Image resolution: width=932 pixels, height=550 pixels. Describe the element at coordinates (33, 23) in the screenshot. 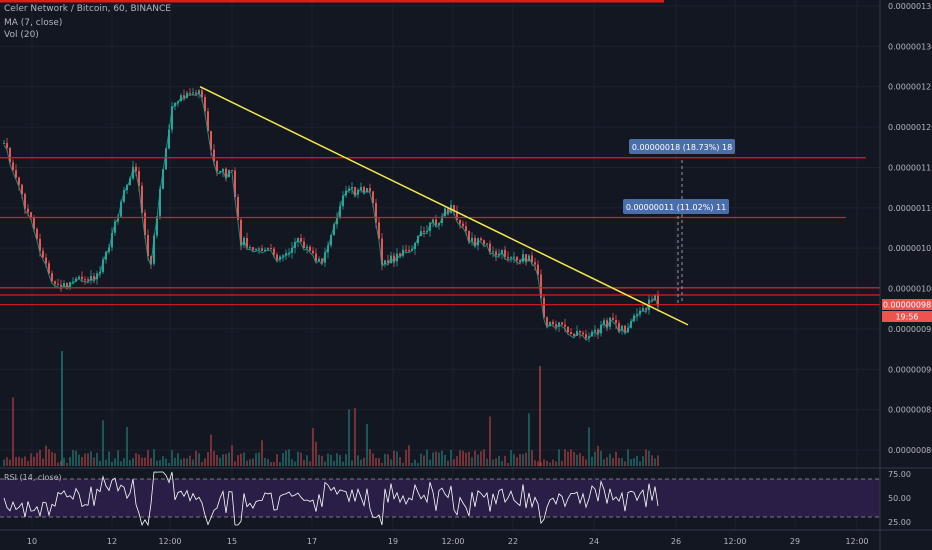

I see `ma-legend: MA (7, close)` at that location.